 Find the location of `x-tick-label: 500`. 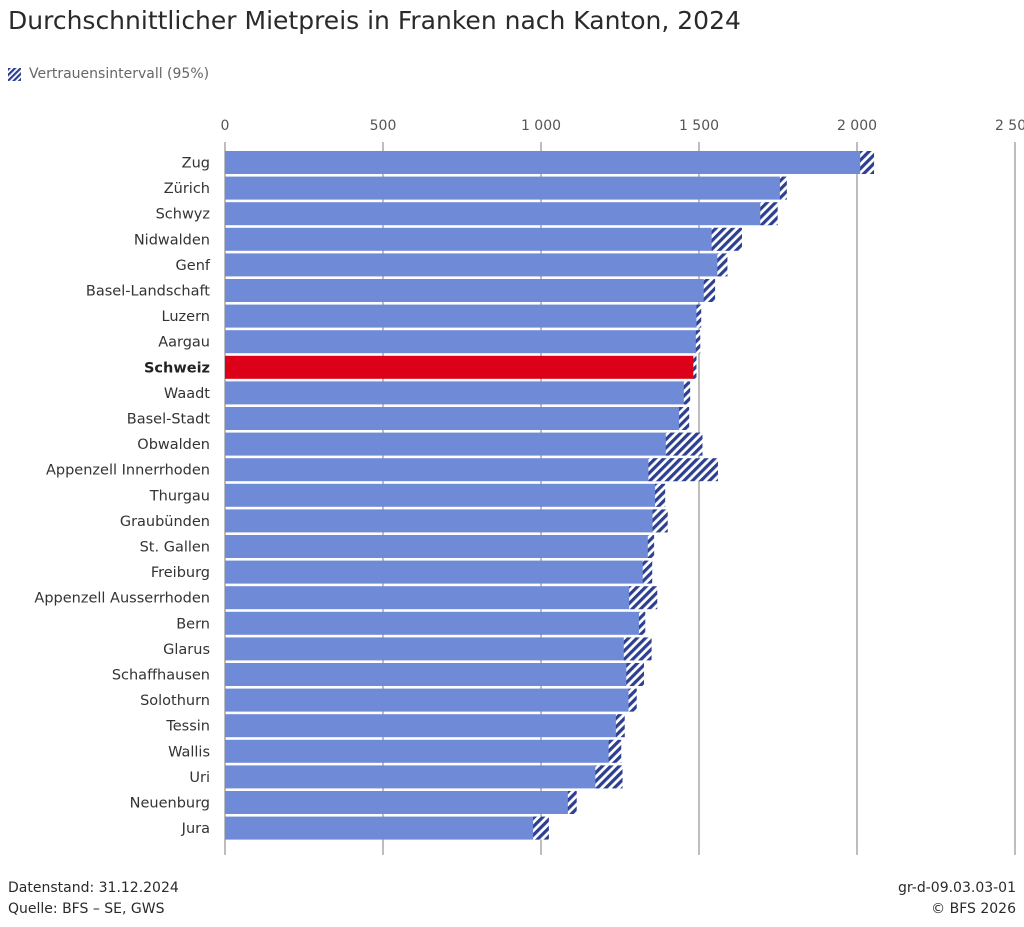

x-tick-label: 500 is located at coordinates (383, 126).